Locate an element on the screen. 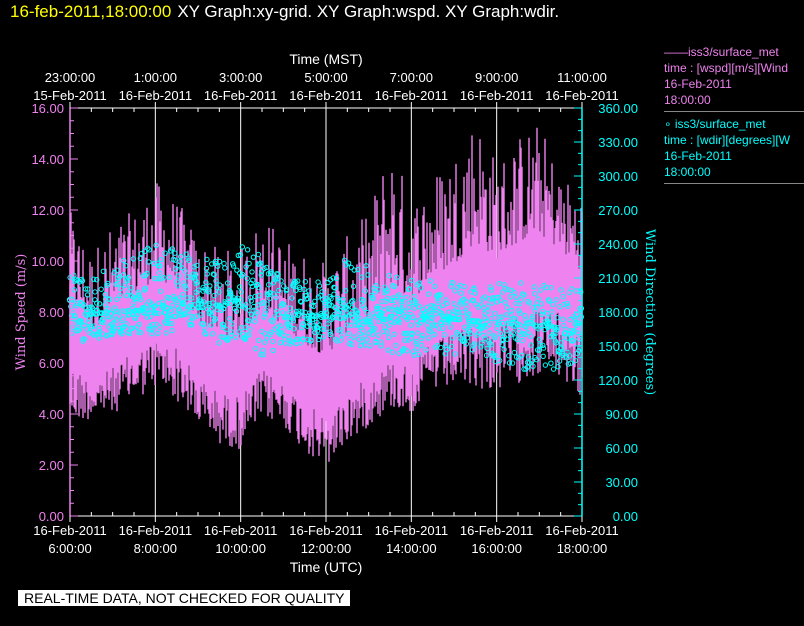 This screenshot has height=626, width=804. x-tick-time: 18:00:00 is located at coordinates (582, 548).